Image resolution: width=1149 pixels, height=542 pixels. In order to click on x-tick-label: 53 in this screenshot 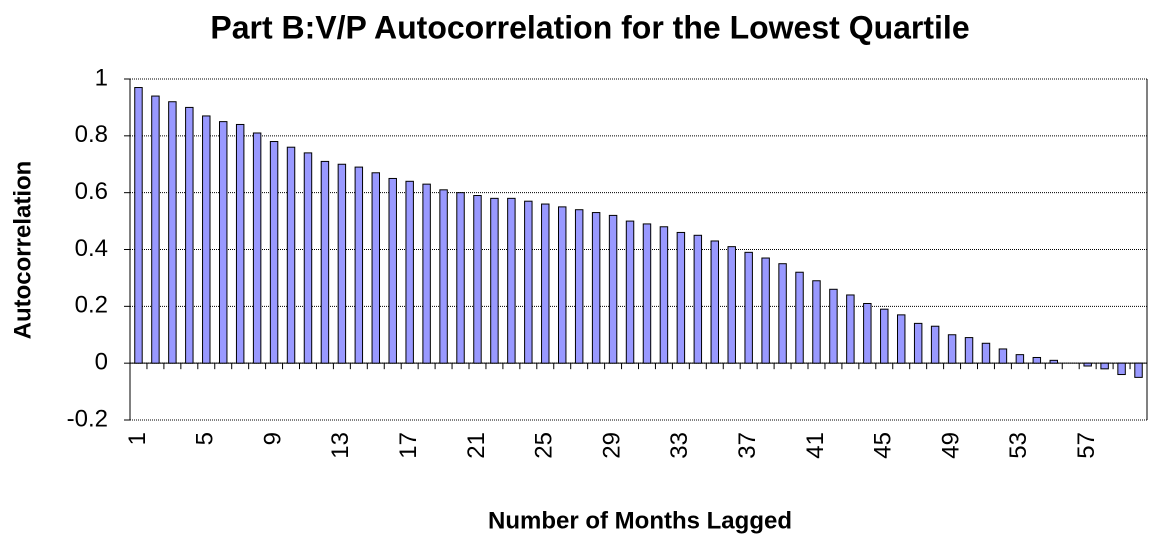, I will do `click(1018, 445)`.